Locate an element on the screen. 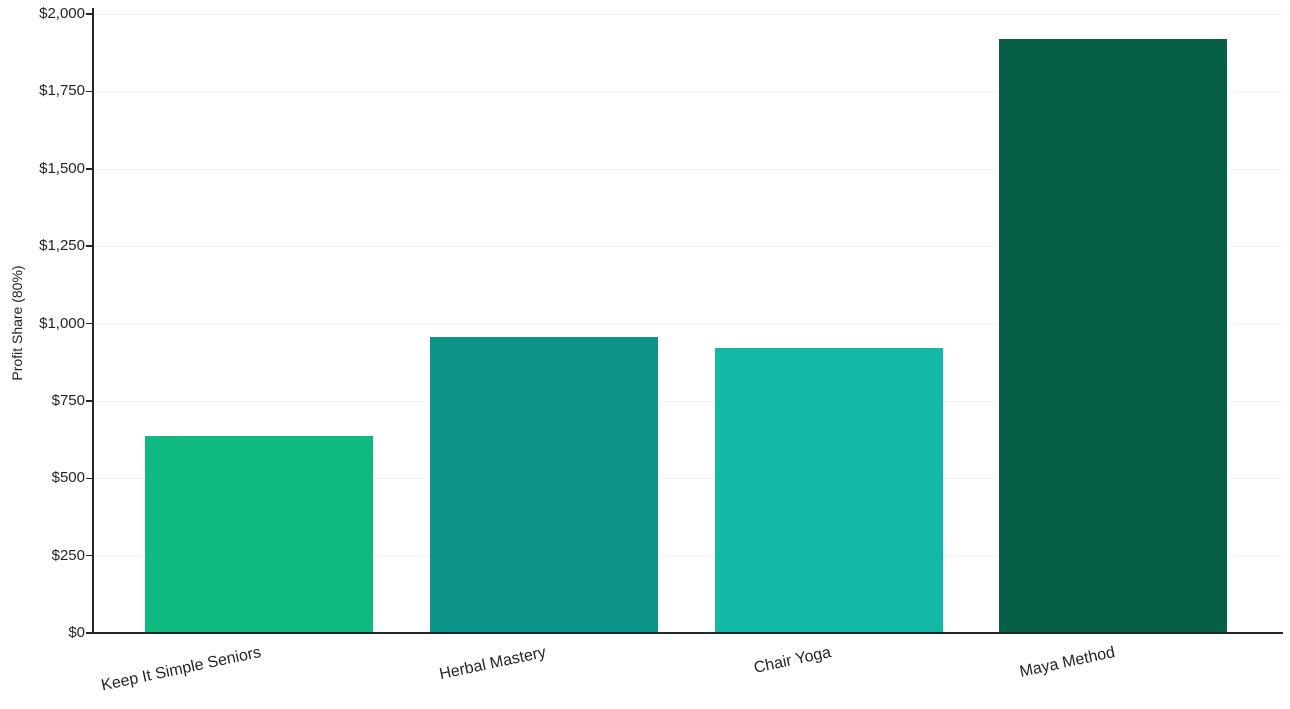 The height and width of the screenshot is (709, 1290). x-tick-label: Keep It Simple Seniors is located at coordinates (181, 669).